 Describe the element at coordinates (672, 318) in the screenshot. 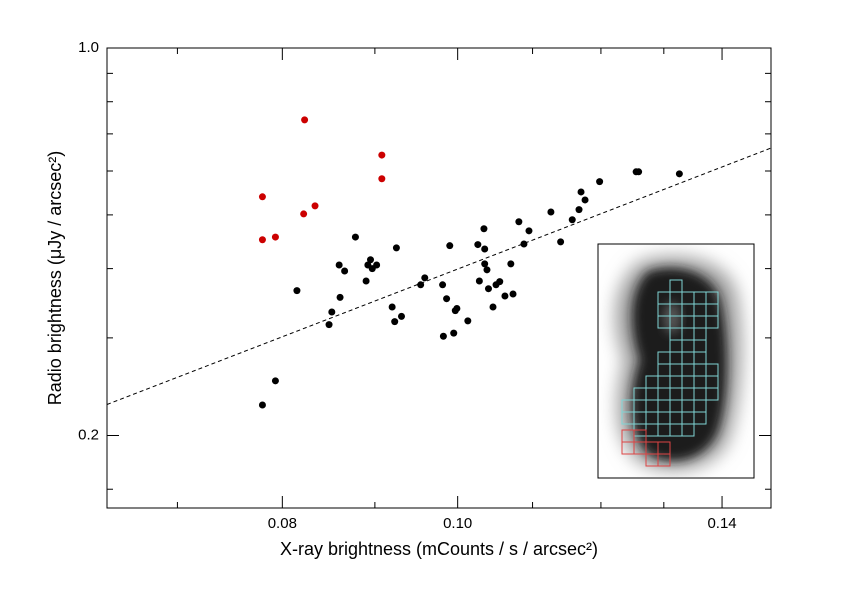

I see `inset-notch` at that location.